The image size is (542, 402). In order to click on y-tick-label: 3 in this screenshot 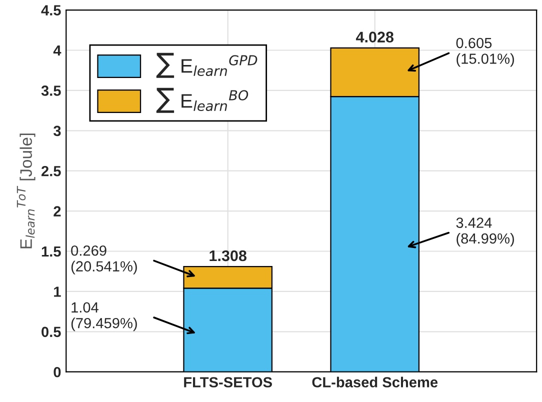, I will do `click(57, 131)`.